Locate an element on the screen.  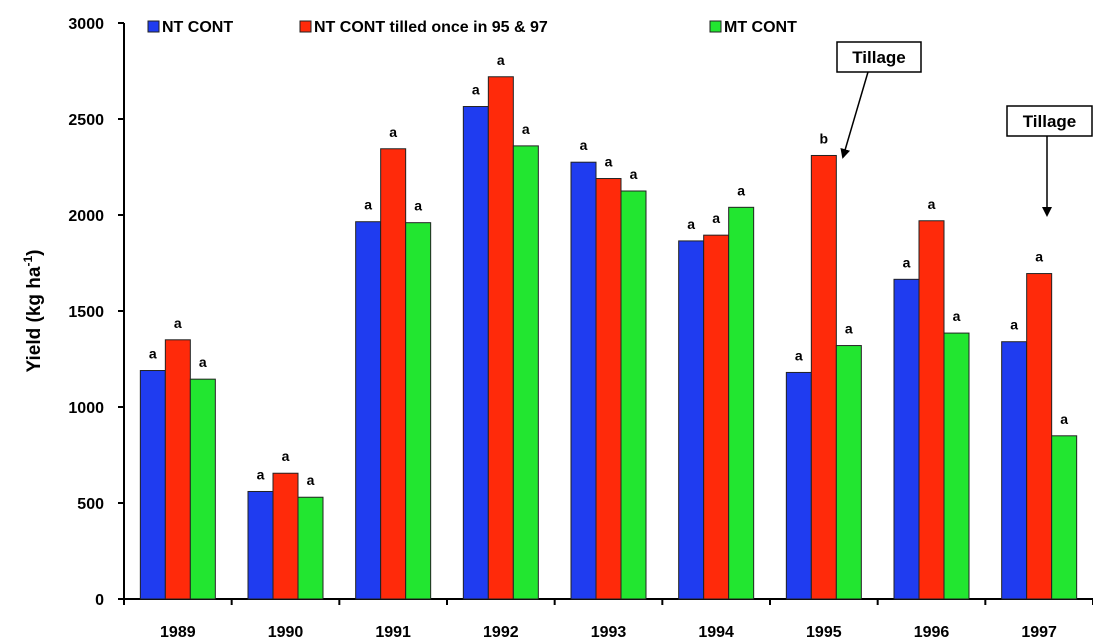
y-tick-label: 500 is located at coordinates (90, 504).